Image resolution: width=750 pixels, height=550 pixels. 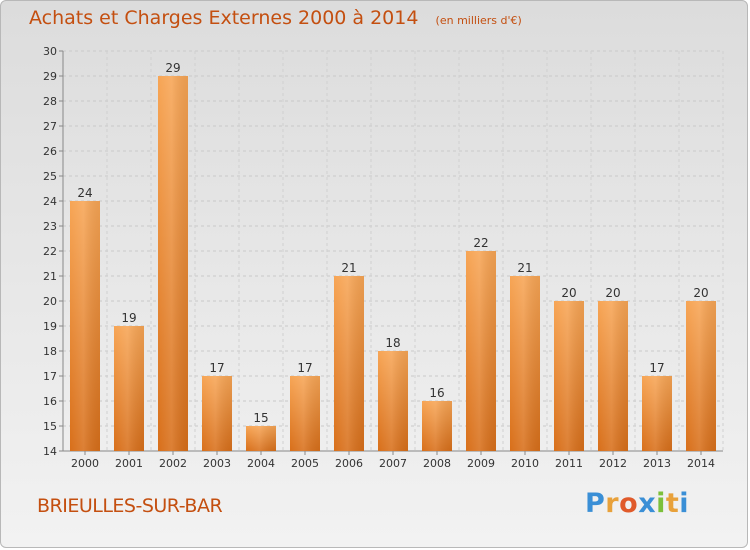 I want to click on y-tick-label: 28, so click(x=50, y=101).